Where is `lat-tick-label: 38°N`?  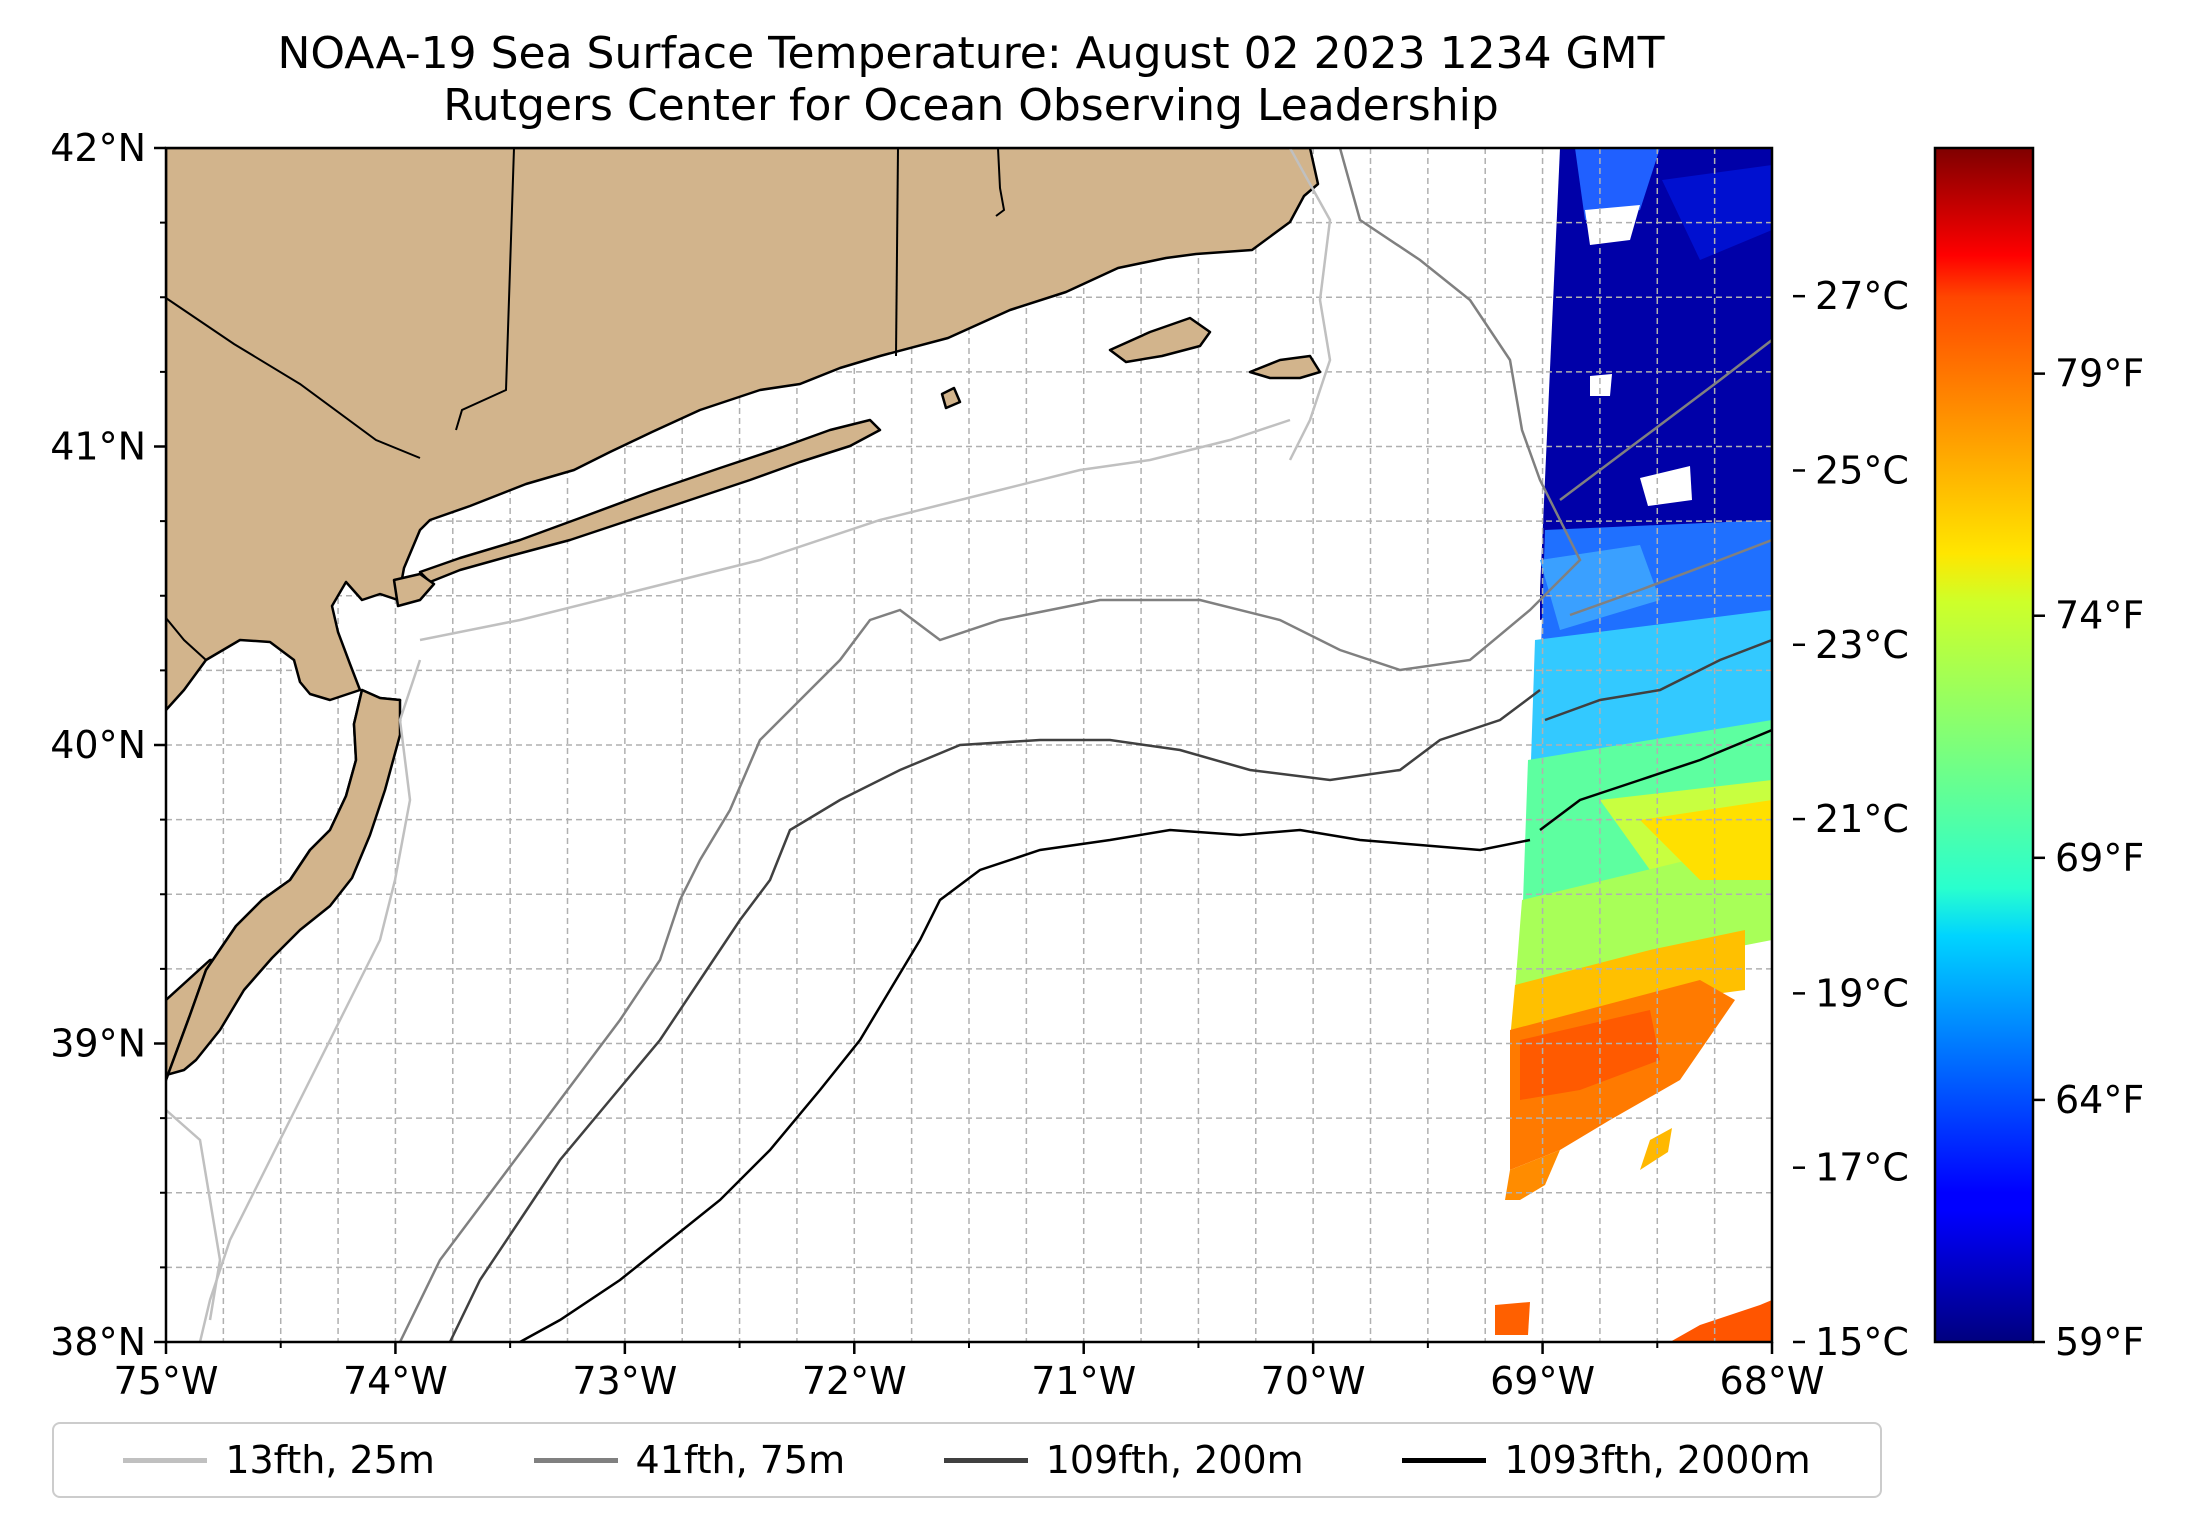
lat-tick-label: 38°N is located at coordinates (98, 1342).